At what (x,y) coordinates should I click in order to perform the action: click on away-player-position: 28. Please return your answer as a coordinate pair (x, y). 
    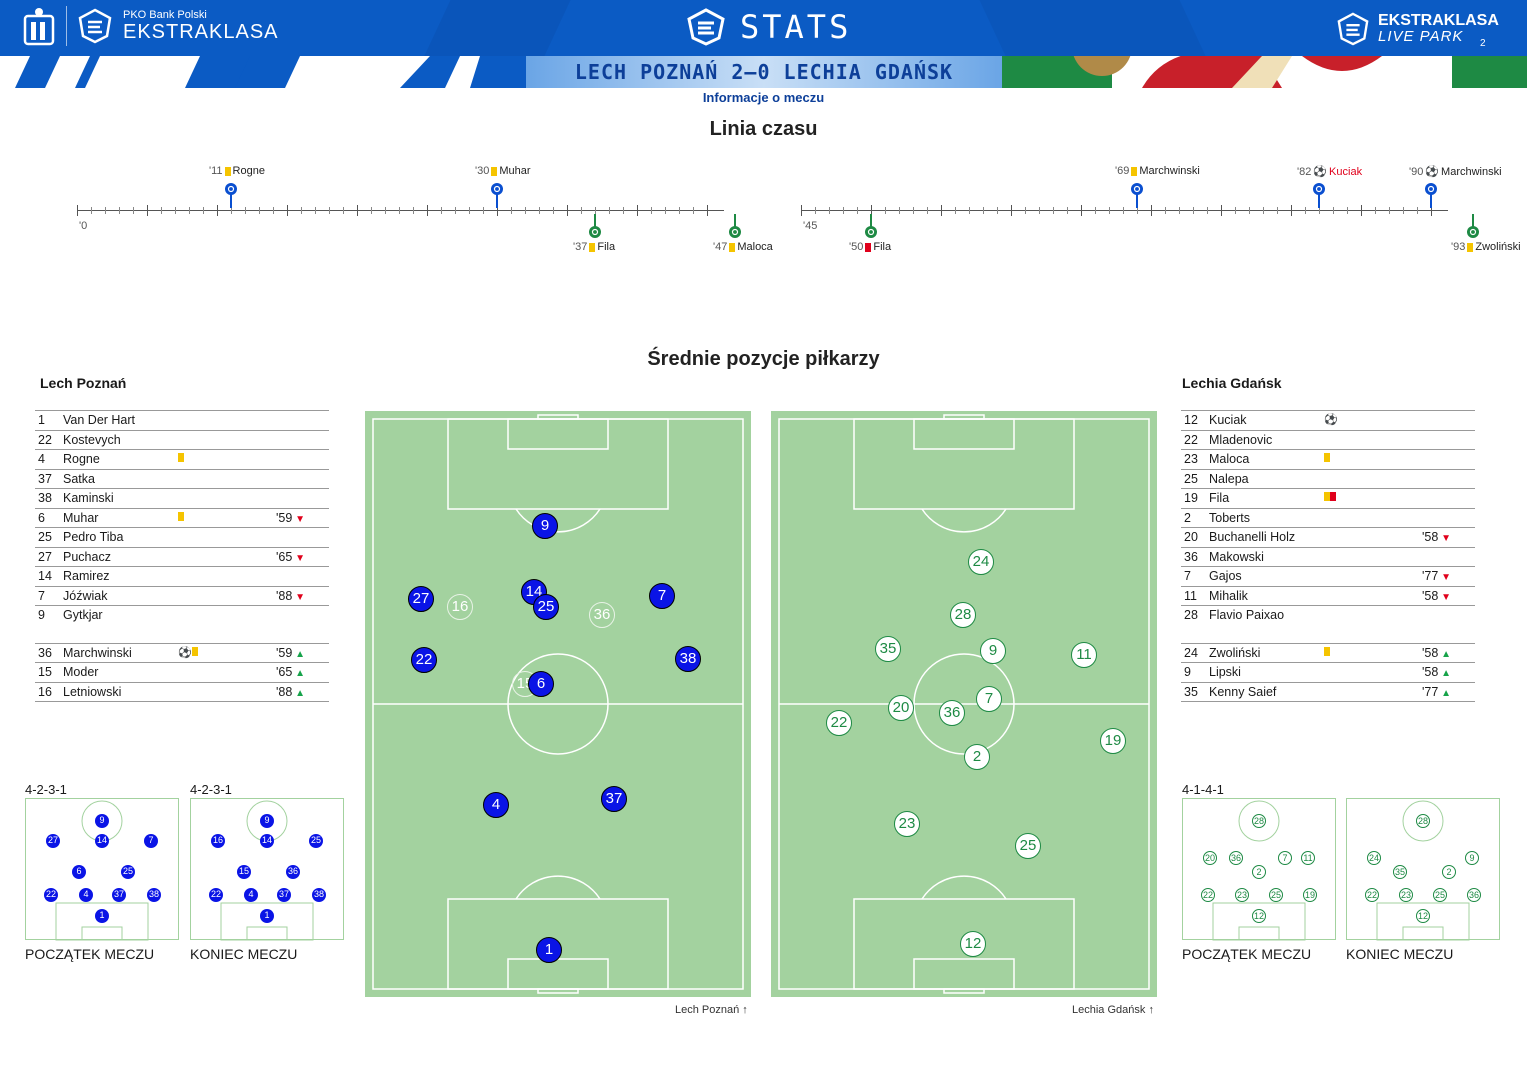
    Looking at the image, I should click on (963, 615).